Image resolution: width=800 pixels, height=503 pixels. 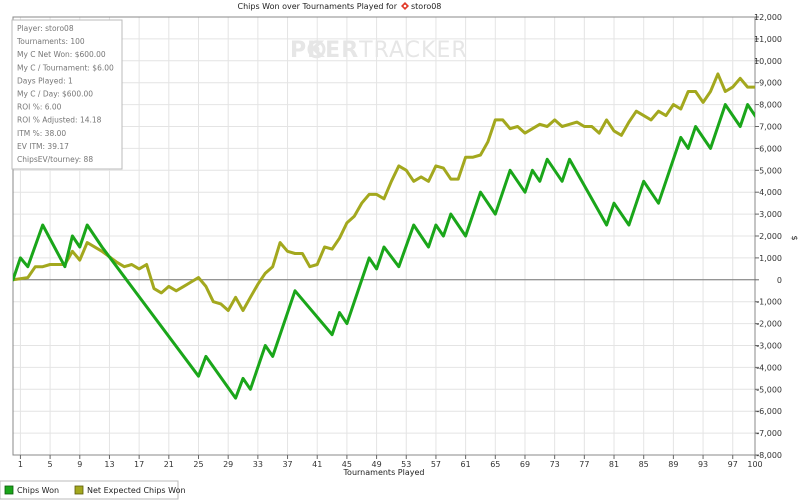 What do you see at coordinates (169, 464) in the screenshot?
I see `x-tick-label: 21` at bounding box center [169, 464].